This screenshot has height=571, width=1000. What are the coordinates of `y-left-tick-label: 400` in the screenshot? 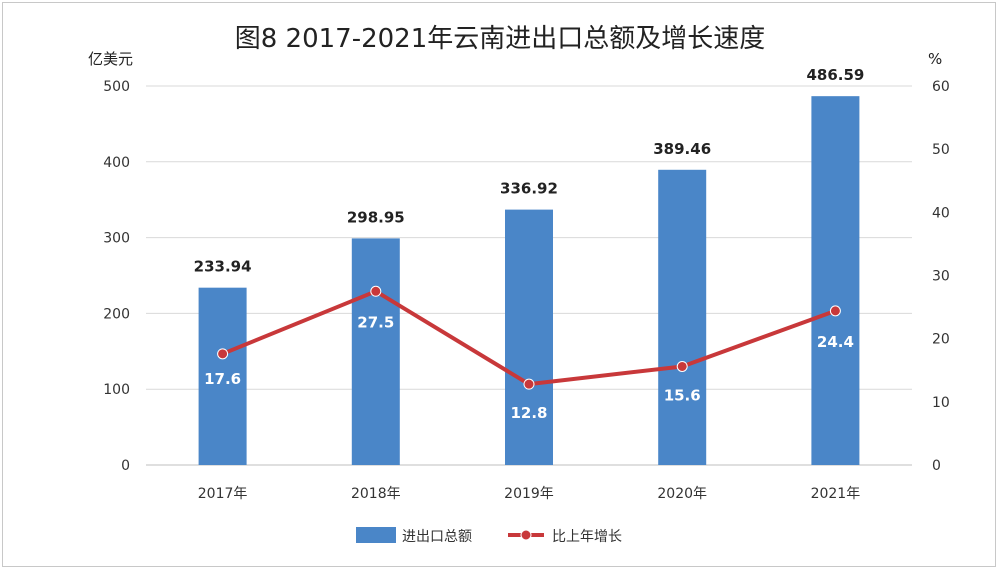 It's located at (116, 163).